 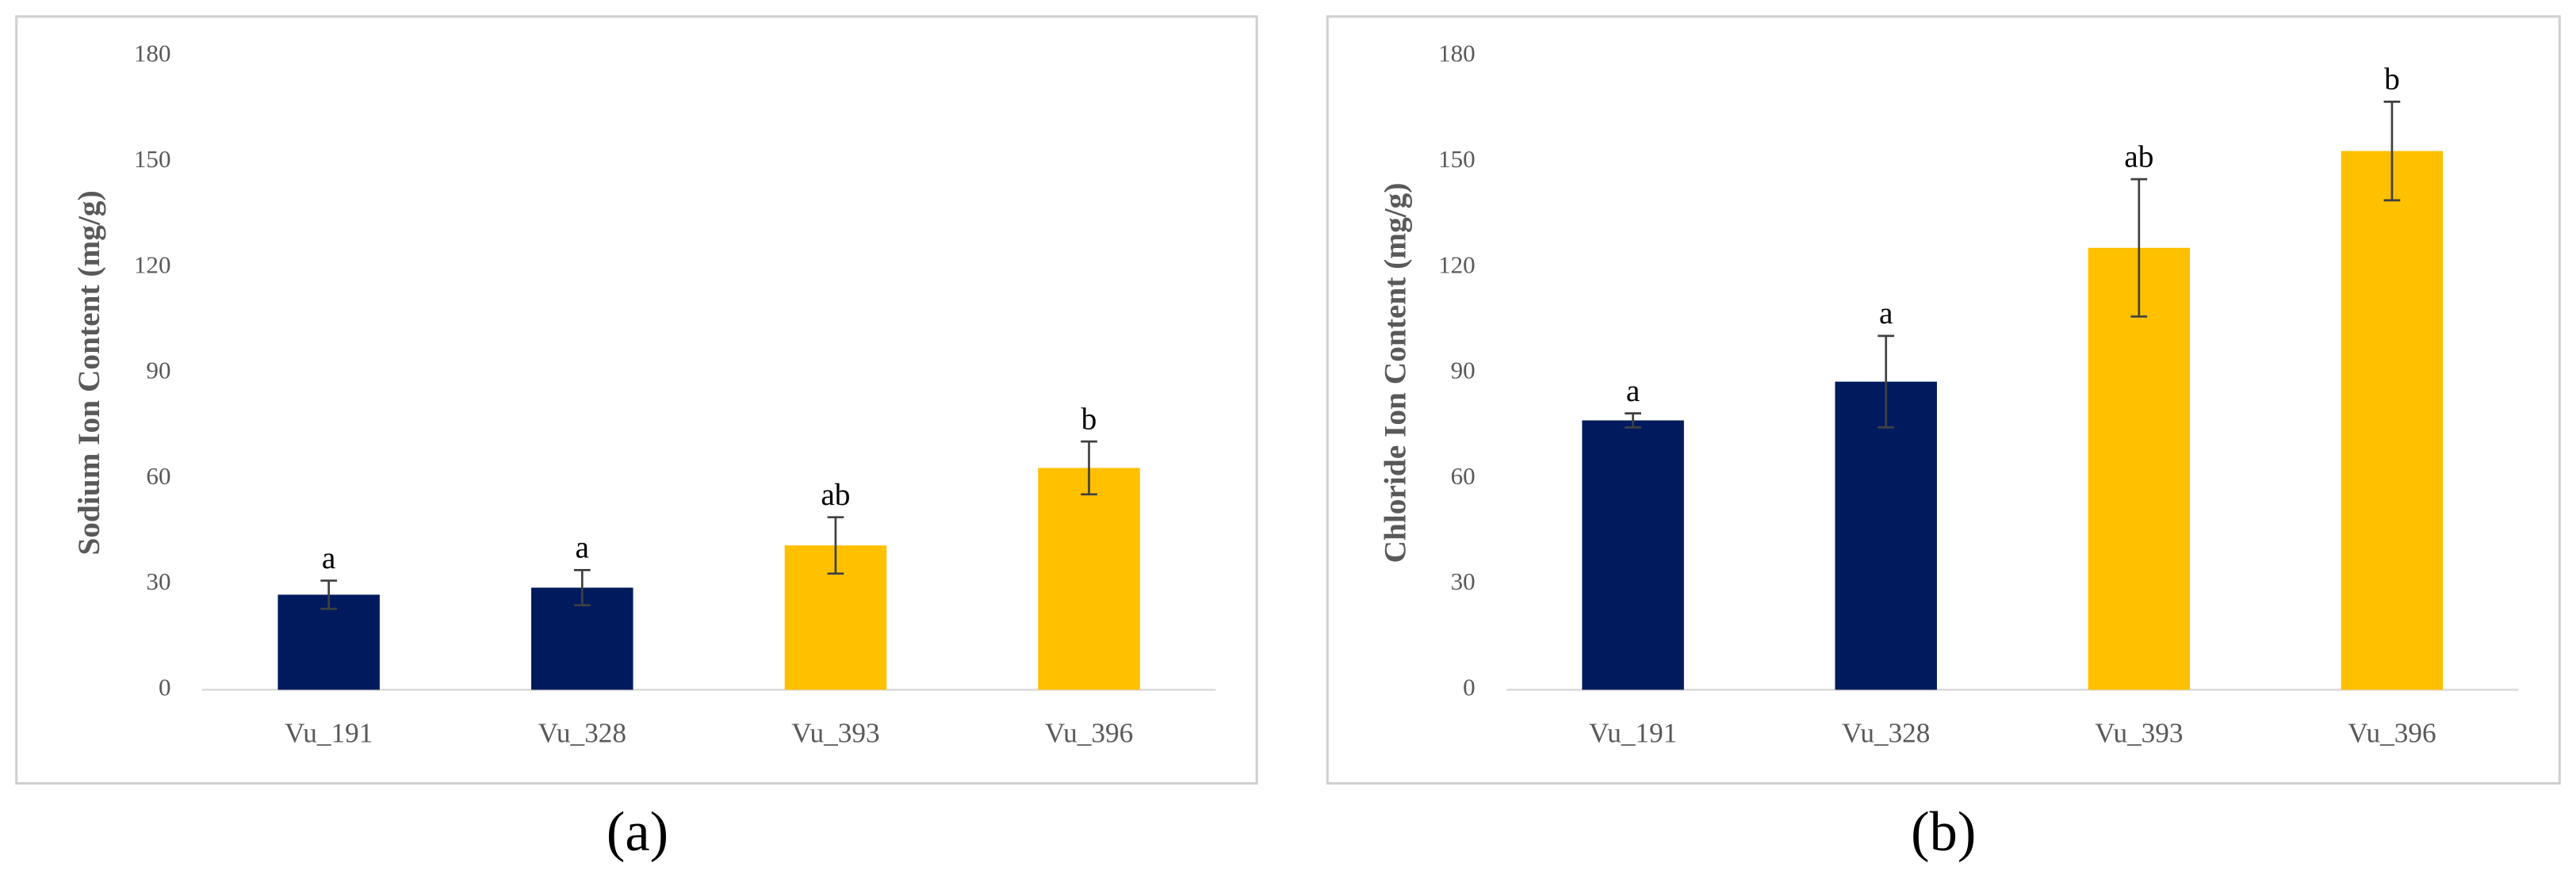 I want to click on y-axis-title: Sodium Ion Content (mg/g), so click(x=88, y=372).